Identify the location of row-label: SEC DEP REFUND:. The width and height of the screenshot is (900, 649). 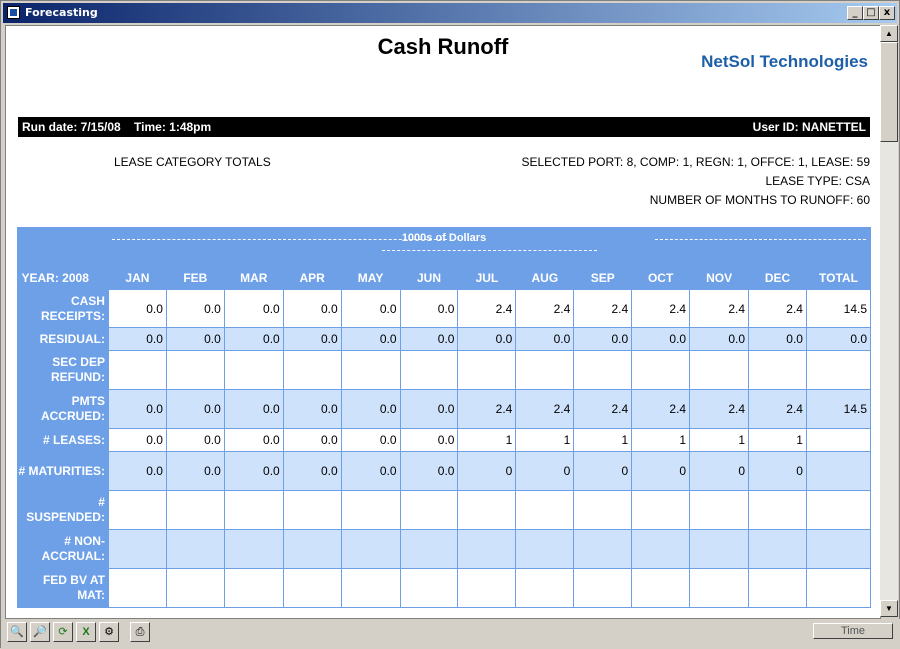
(63, 370).